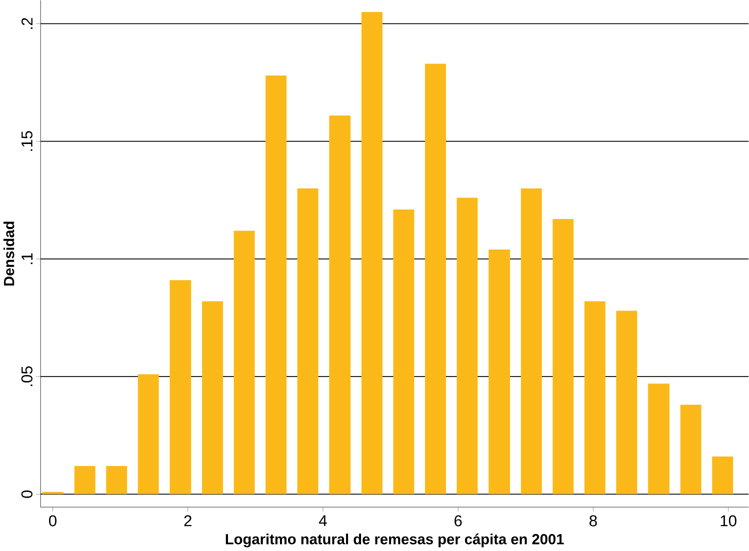 The image size is (749, 551). What do you see at coordinates (395, 541) in the screenshot?
I see `x-axis-title: Logaritmo natural de remesas per cápita en 2001` at bounding box center [395, 541].